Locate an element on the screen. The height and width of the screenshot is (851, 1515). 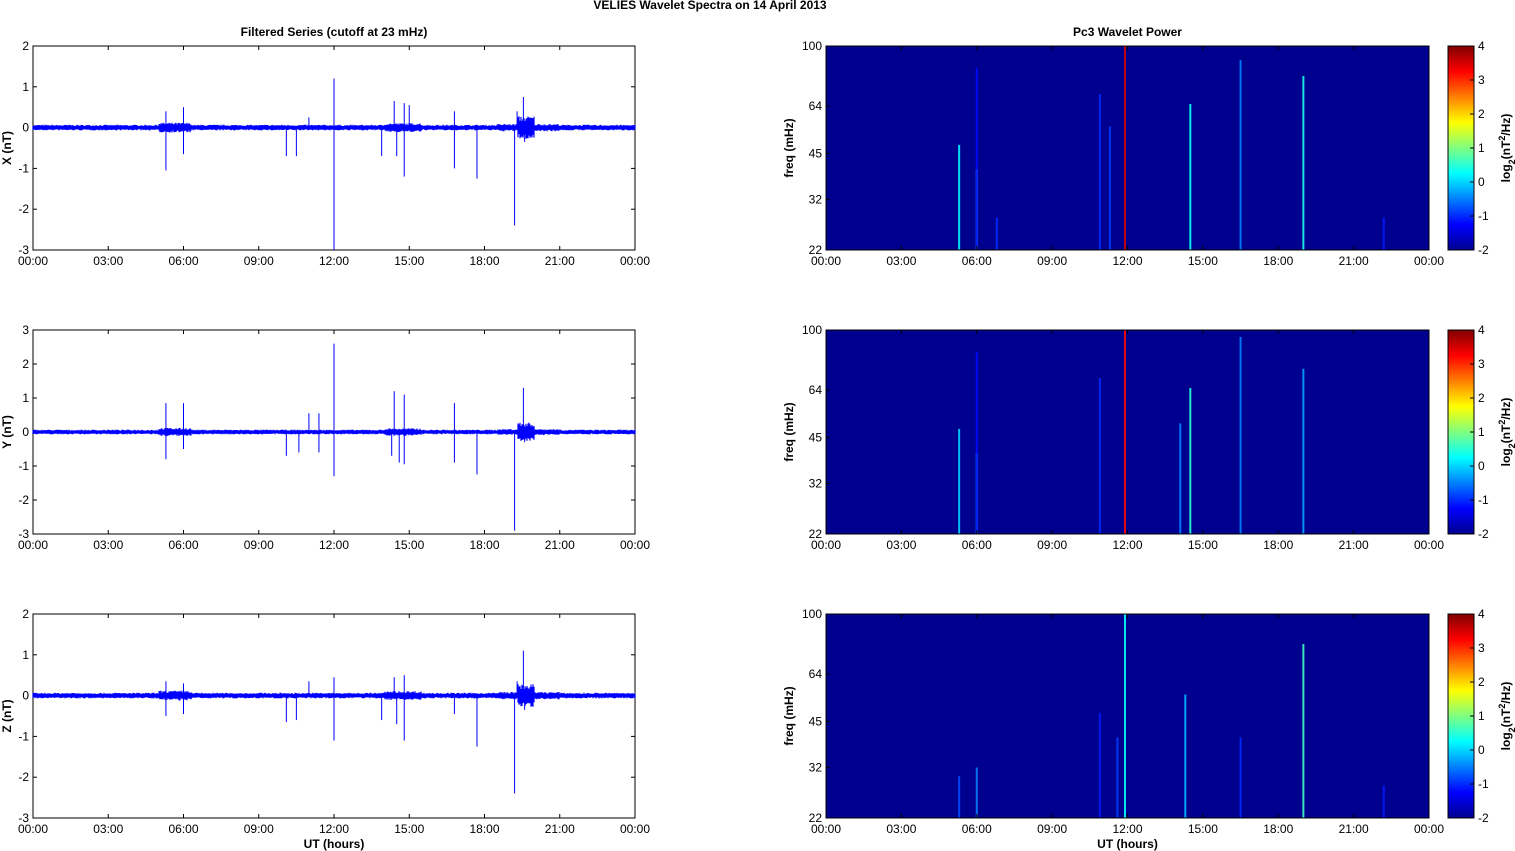
colorbar-label-part: log is located at coordinates (1506, 741).